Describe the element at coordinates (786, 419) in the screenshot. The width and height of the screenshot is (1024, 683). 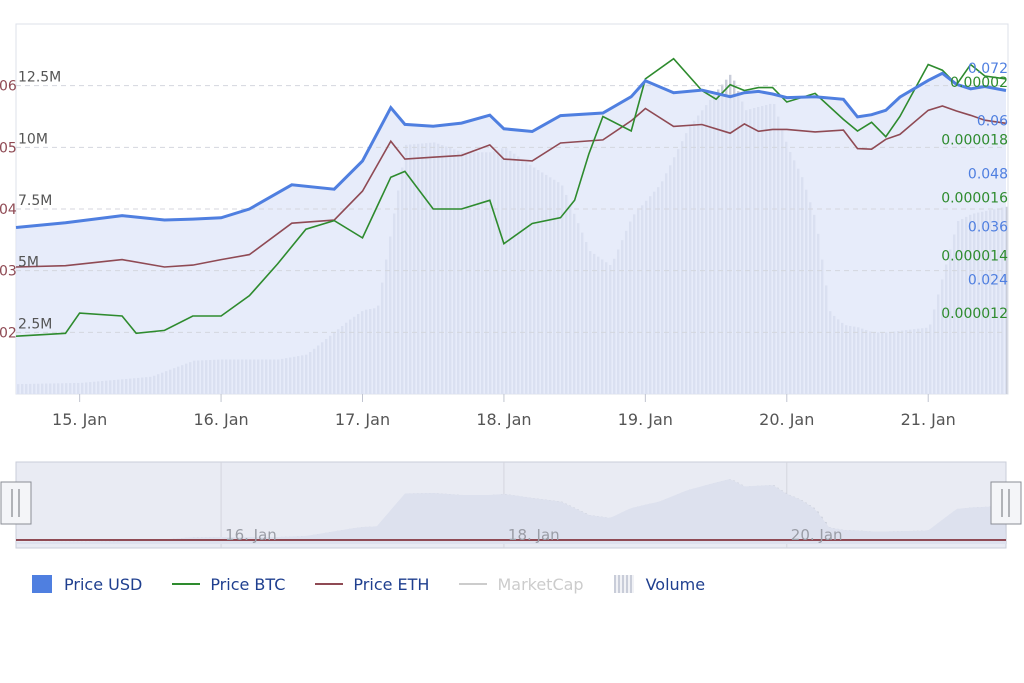
I see `x-axis-tick-label: 20. Jan` at that location.